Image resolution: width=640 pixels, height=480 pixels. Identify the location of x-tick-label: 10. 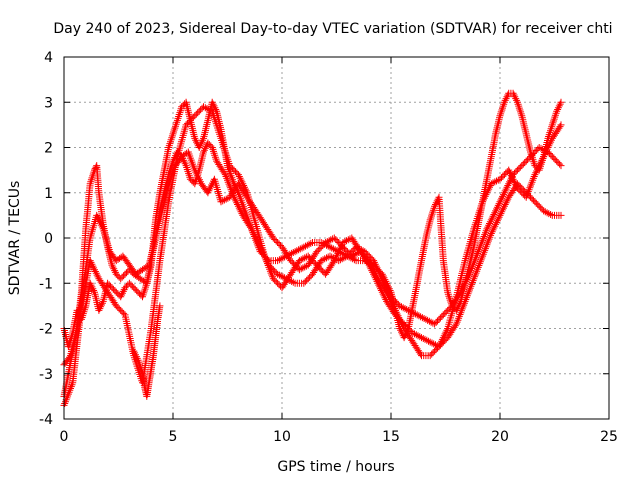
(282, 437).